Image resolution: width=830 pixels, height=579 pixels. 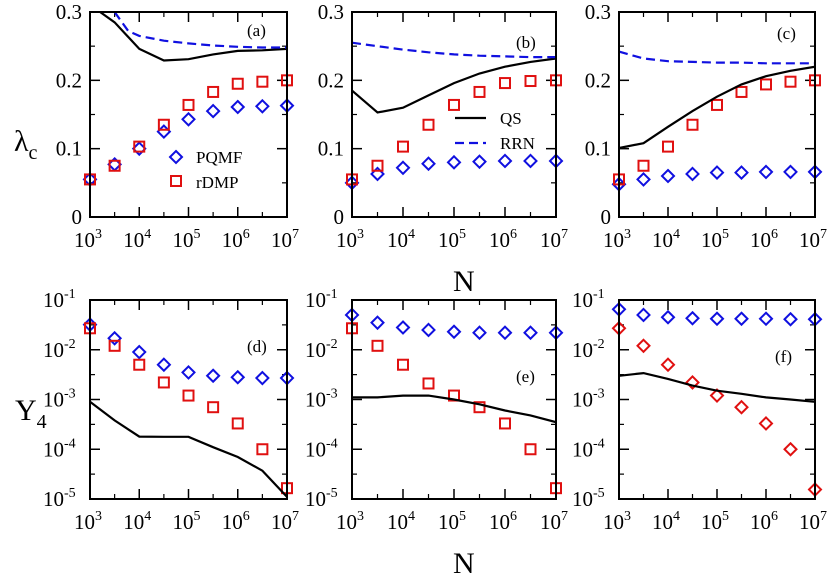 What do you see at coordinates (783, 356) in the screenshot?
I see `panel-label: (f)` at bounding box center [783, 356].